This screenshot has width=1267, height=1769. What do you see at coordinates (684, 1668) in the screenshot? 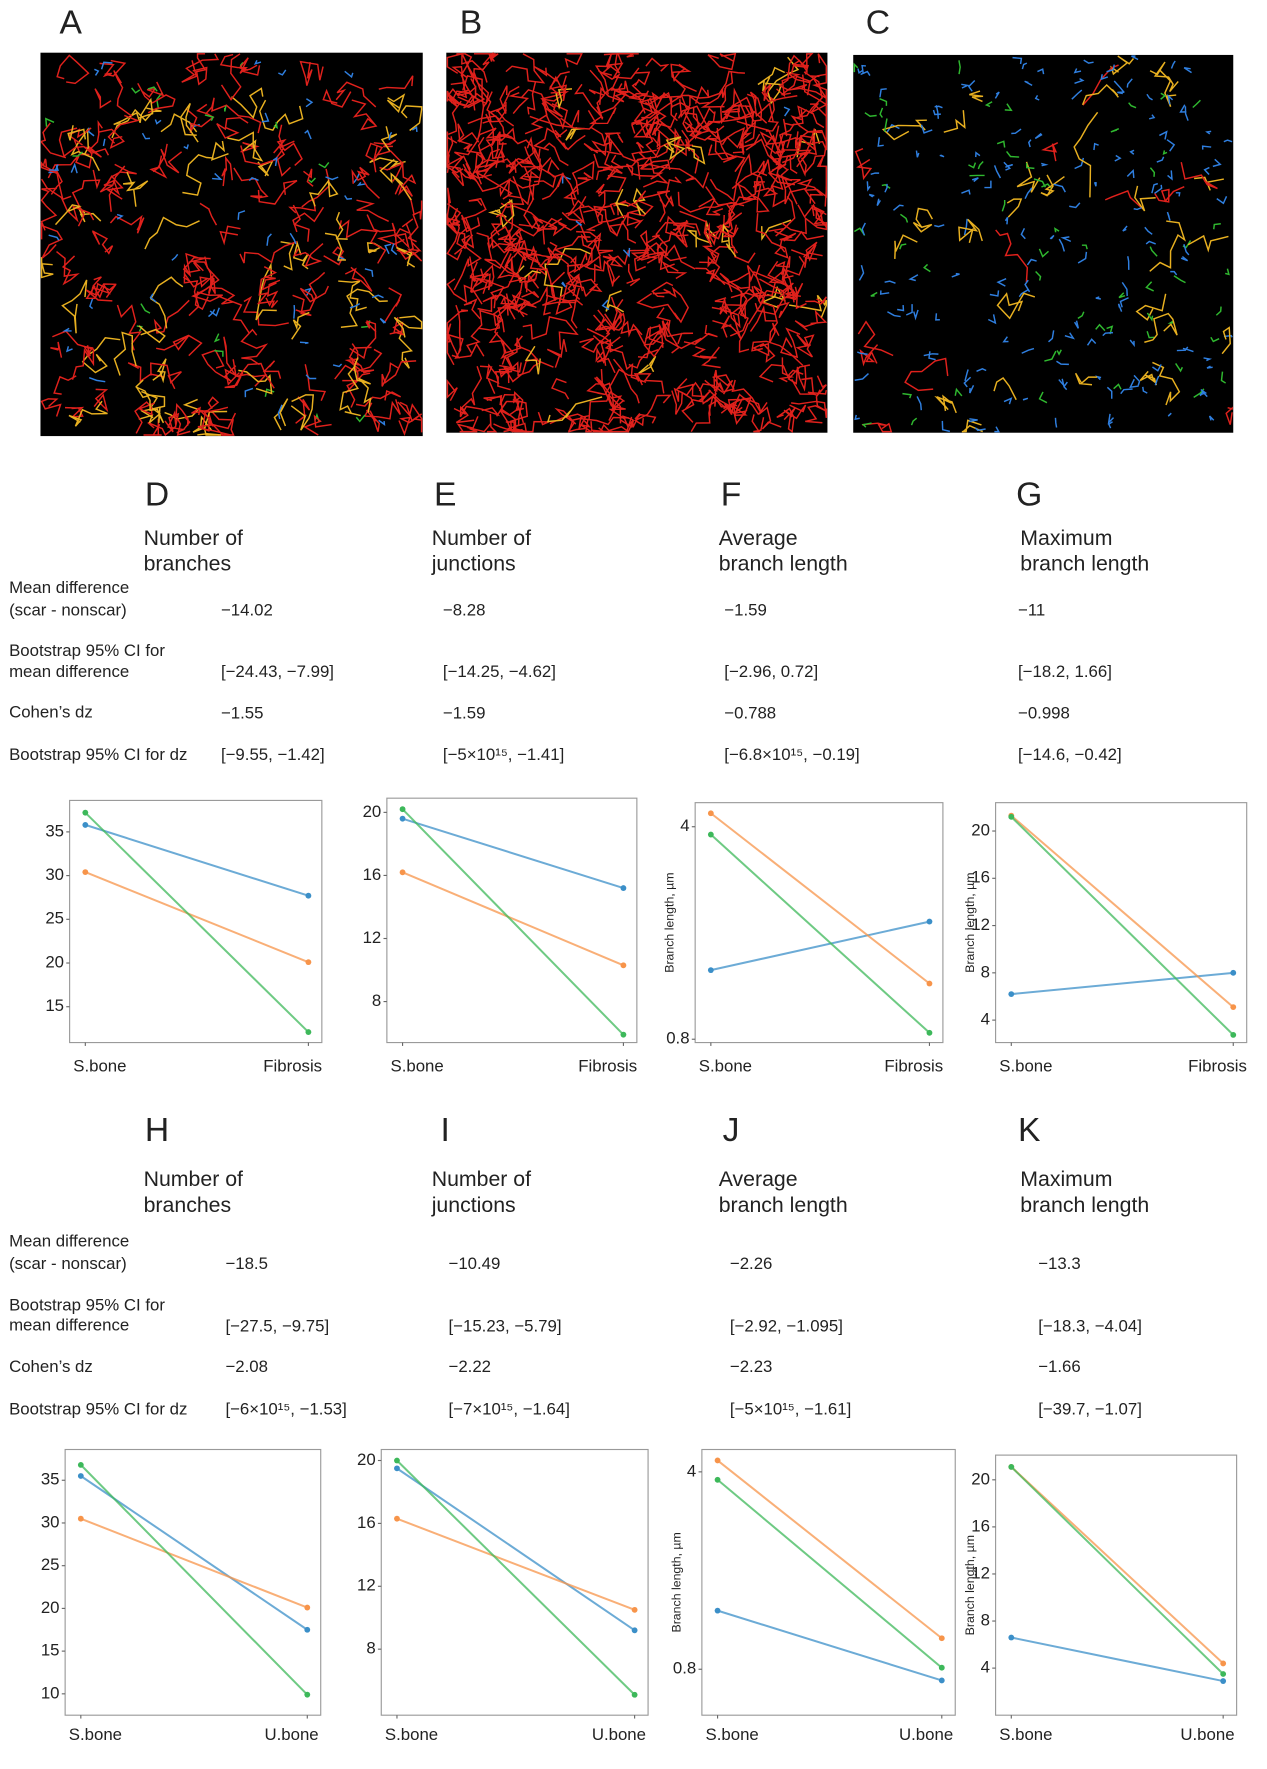
I see `y-tick-label: 0.8` at bounding box center [684, 1668].